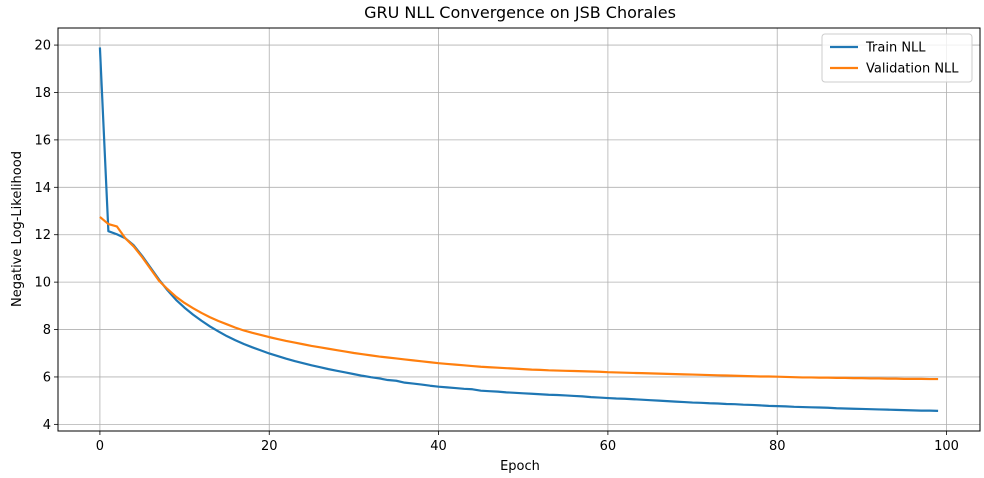  What do you see at coordinates (42, 93) in the screenshot?
I see `y-tick-label: 18` at bounding box center [42, 93].